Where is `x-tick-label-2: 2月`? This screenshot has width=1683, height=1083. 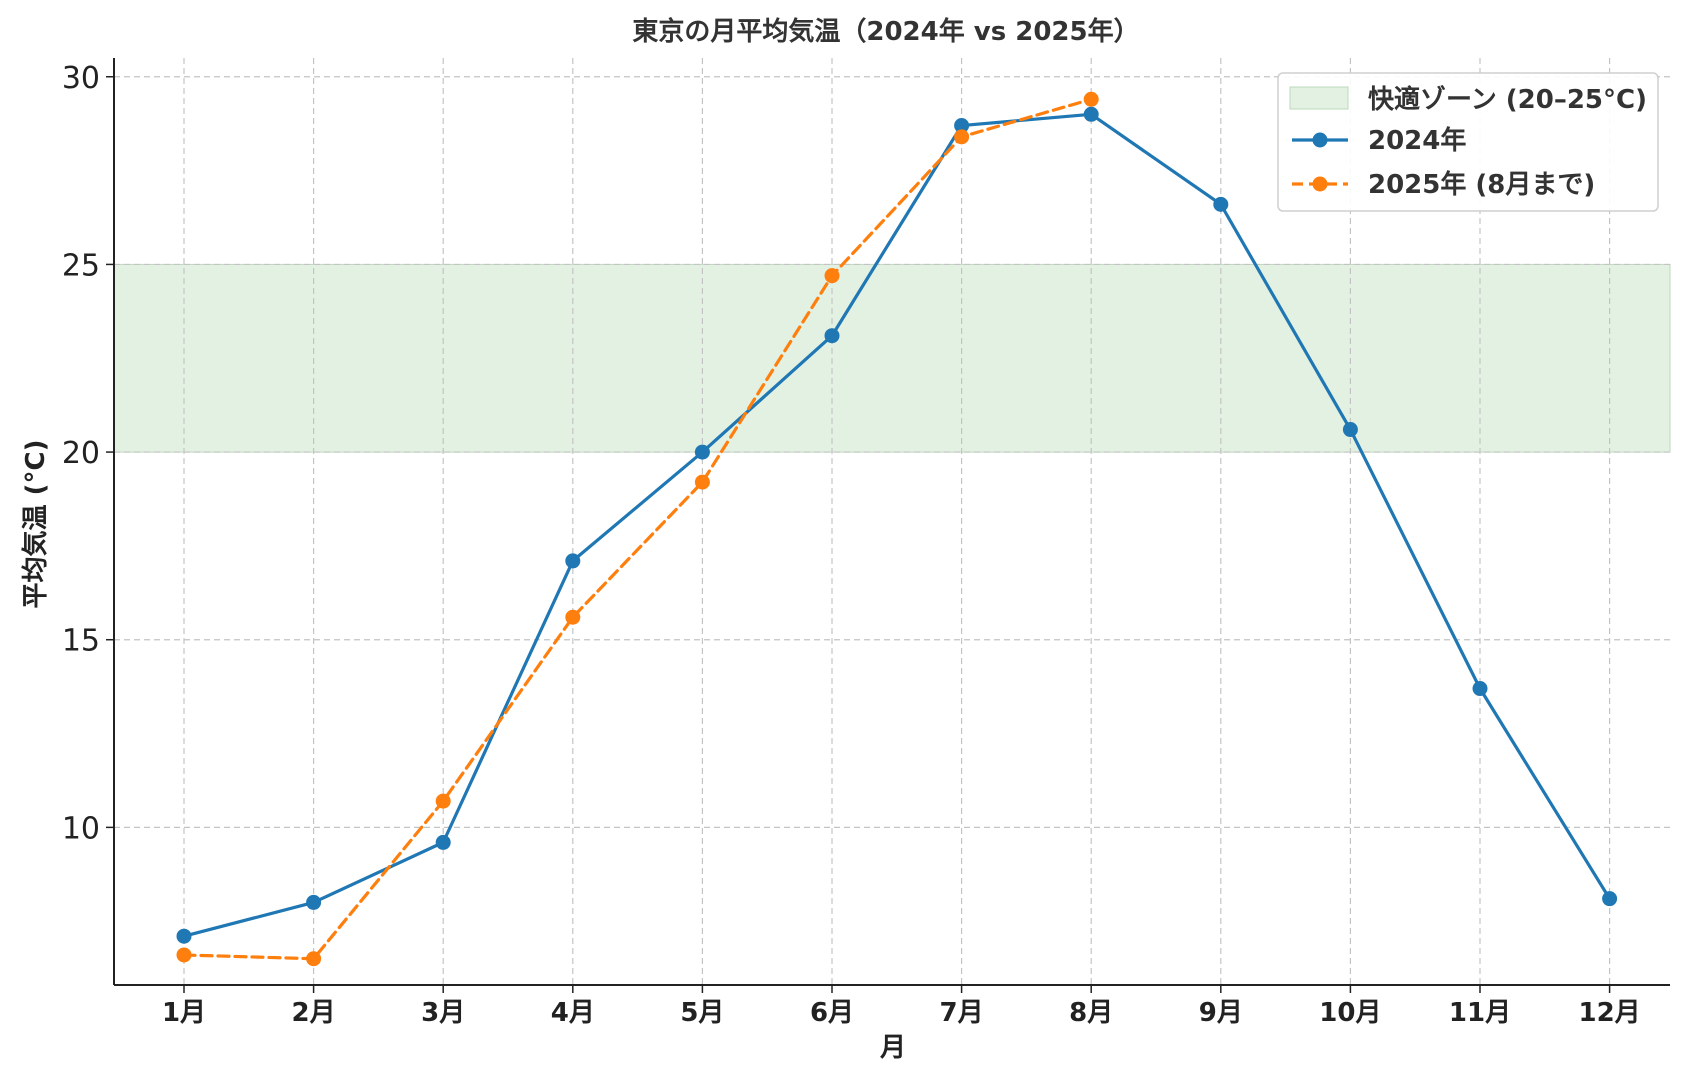 x-tick-label-2: 2月 is located at coordinates (314, 1013).